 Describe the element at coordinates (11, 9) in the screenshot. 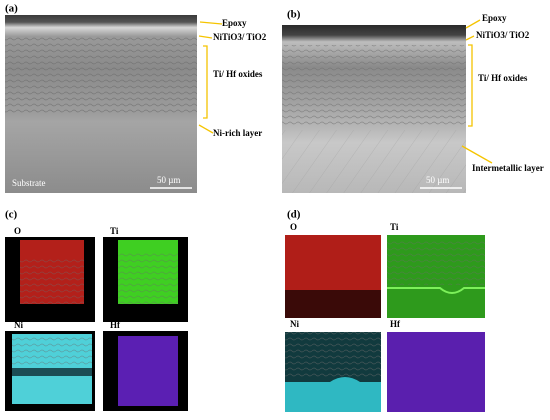

I see `panel-label: (a)` at that location.